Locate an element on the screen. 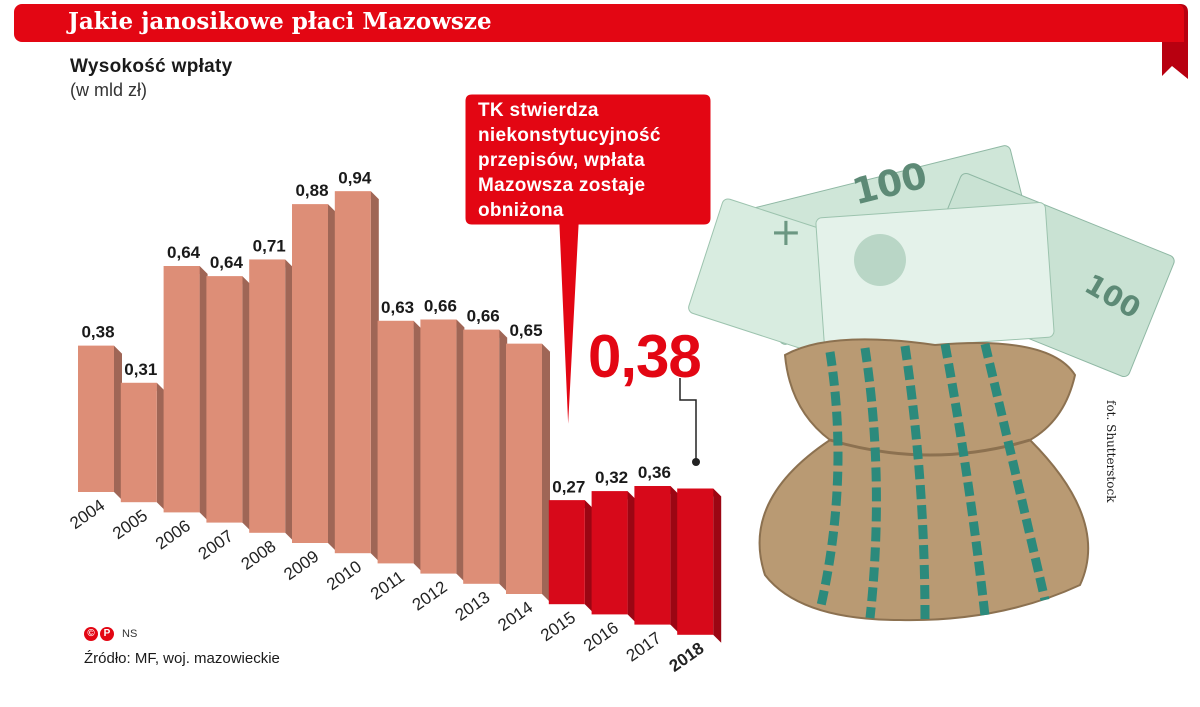 The image size is (1200, 707). value-label: 0,32 is located at coordinates (611, 477).